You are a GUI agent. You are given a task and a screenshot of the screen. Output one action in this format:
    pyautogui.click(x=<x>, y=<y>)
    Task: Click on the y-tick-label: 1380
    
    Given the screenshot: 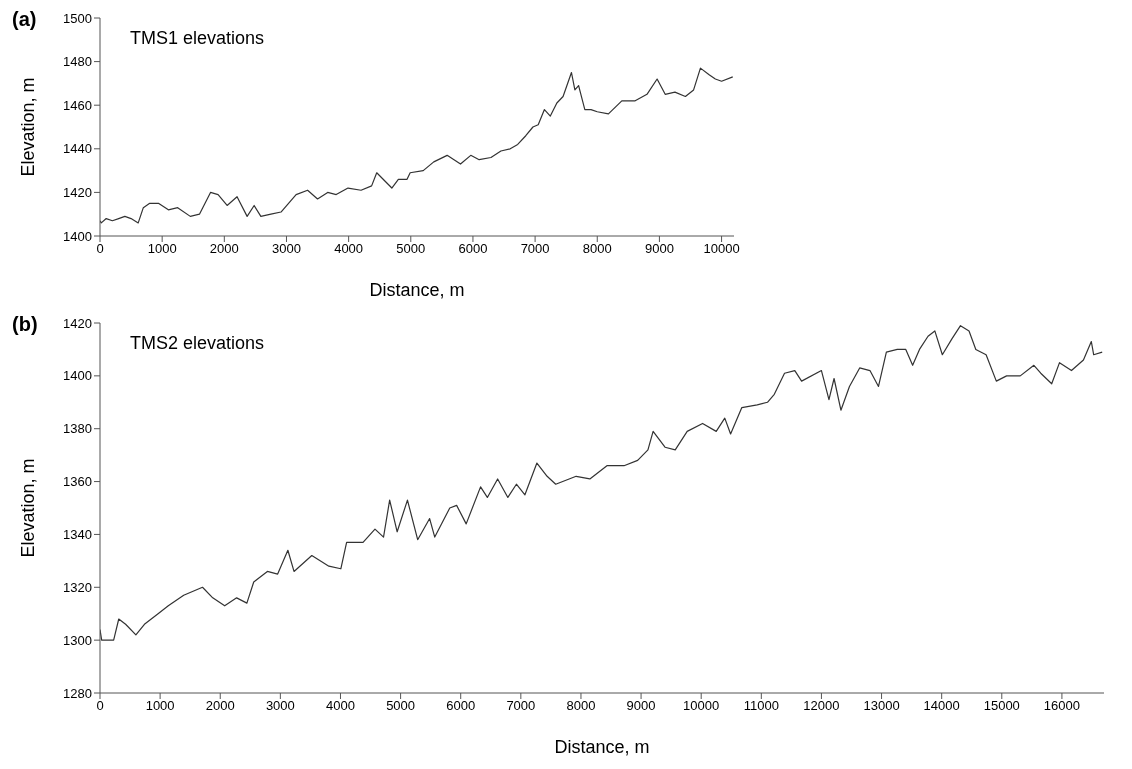 What is the action you would take?
    pyautogui.click(x=77, y=429)
    